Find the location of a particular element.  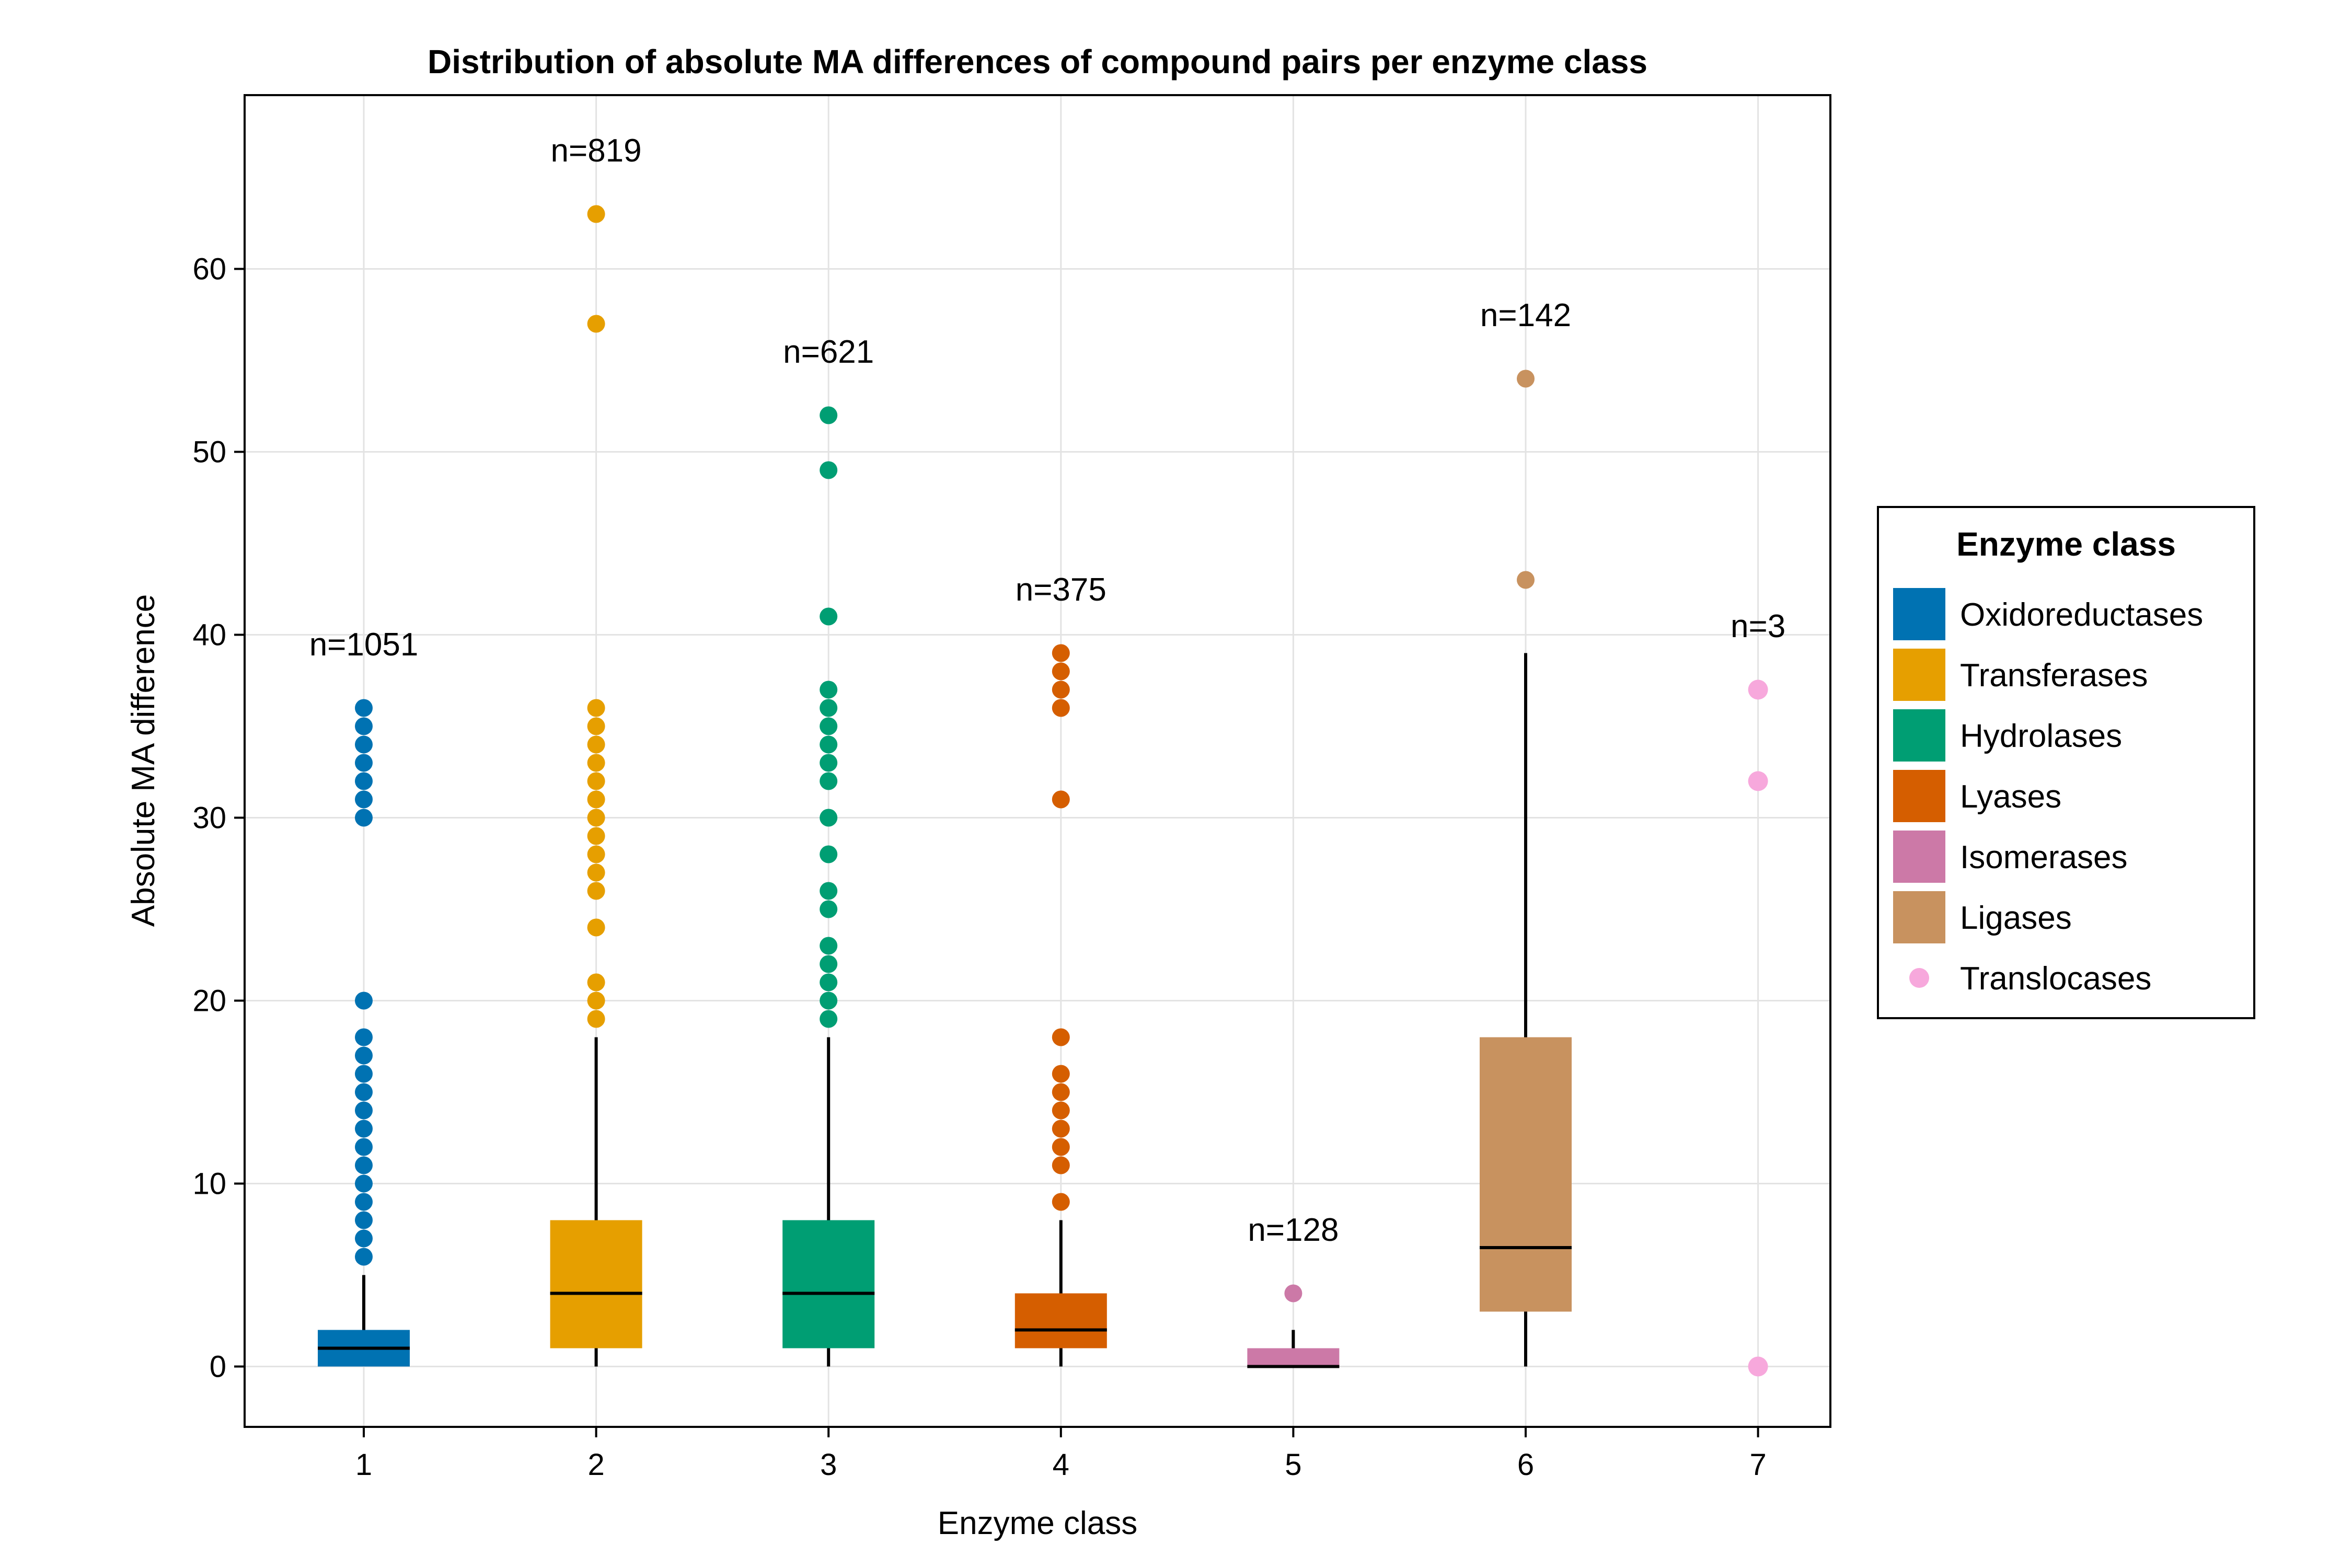

series-transferases: n=819 is located at coordinates (596, 750).